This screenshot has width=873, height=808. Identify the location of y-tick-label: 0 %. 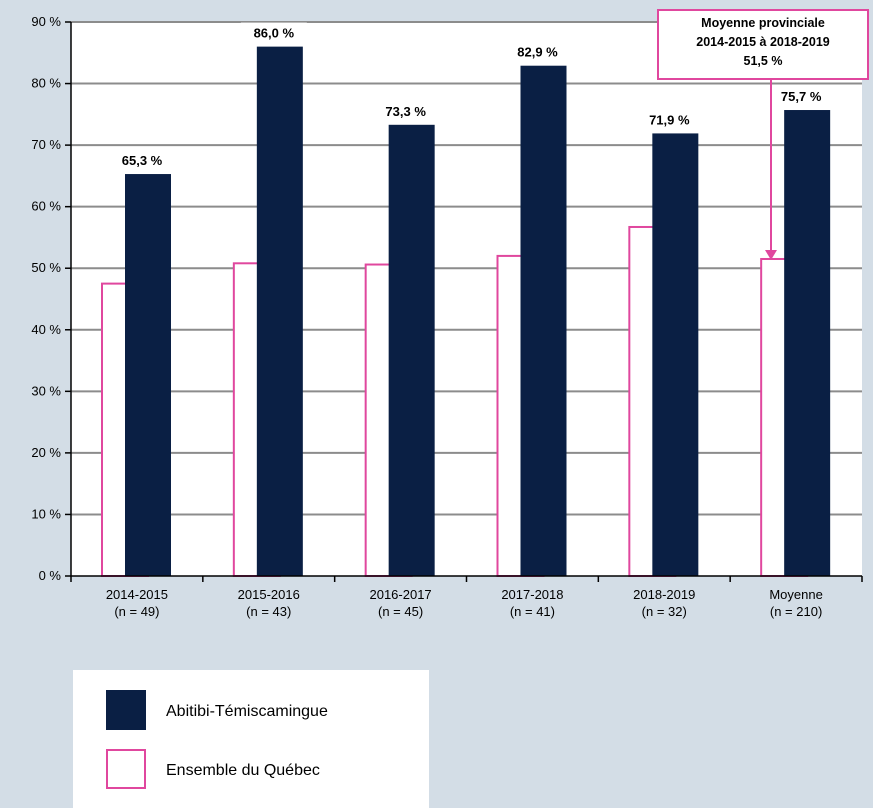
(50, 575).